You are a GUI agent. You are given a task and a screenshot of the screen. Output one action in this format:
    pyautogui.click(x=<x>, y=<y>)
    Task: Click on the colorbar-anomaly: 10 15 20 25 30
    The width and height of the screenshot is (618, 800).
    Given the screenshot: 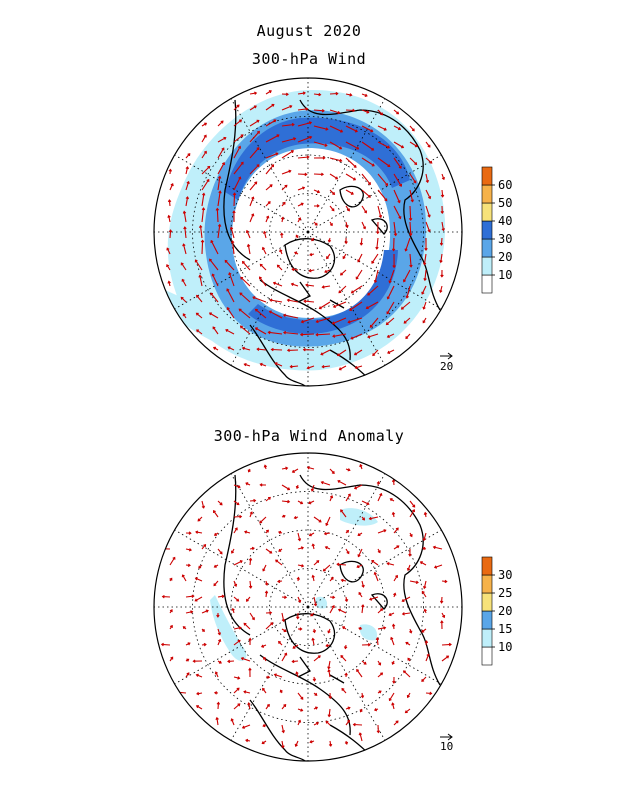 What is the action you would take?
    pyautogui.click(x=496, y=611)
    